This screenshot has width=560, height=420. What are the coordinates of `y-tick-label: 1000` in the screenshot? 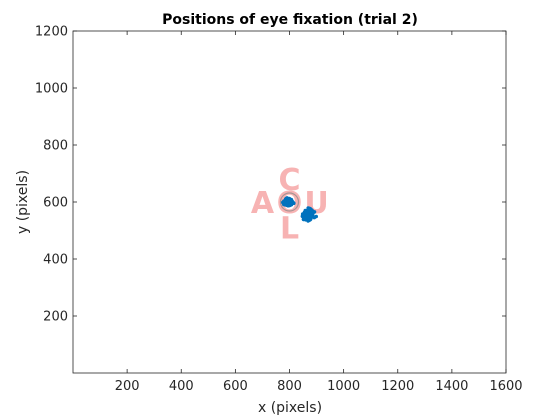 It's located at (51, 89).